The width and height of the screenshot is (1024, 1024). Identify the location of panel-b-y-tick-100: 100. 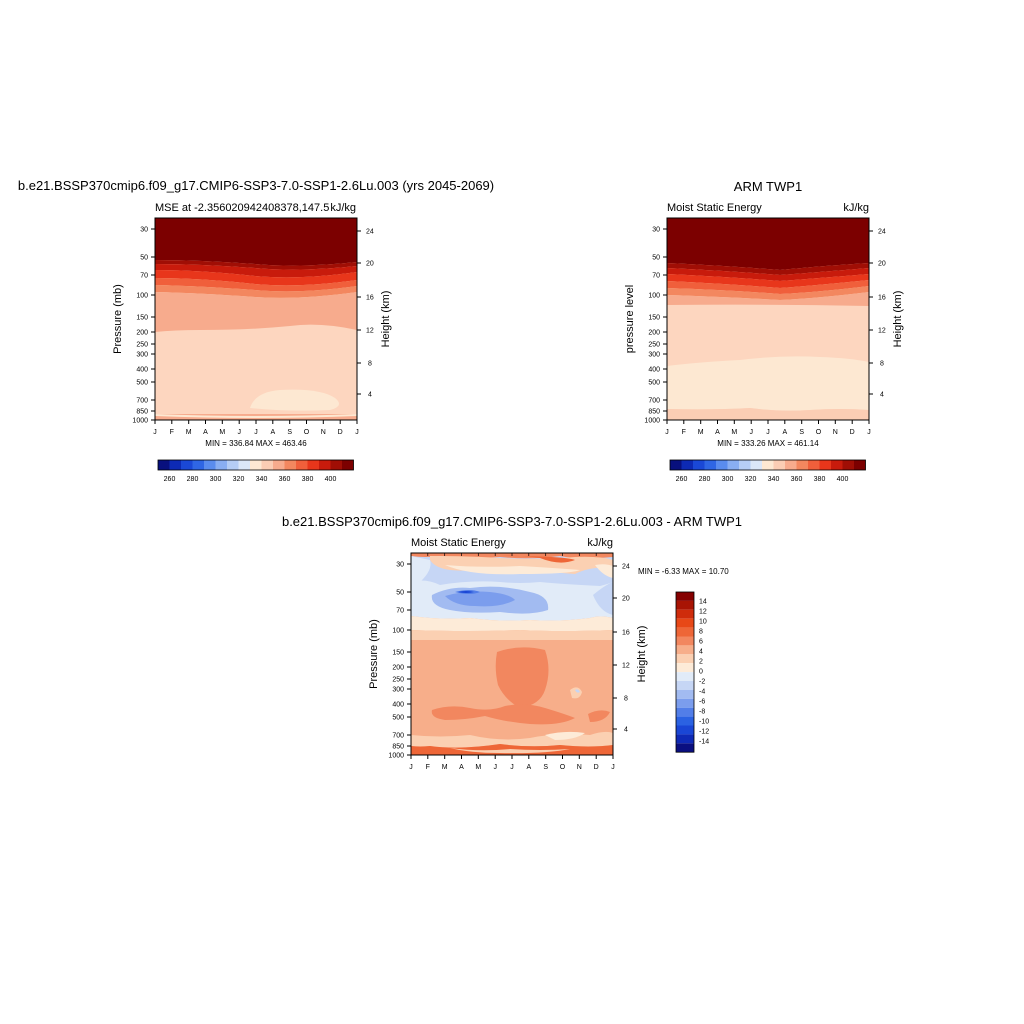
(657, 296).